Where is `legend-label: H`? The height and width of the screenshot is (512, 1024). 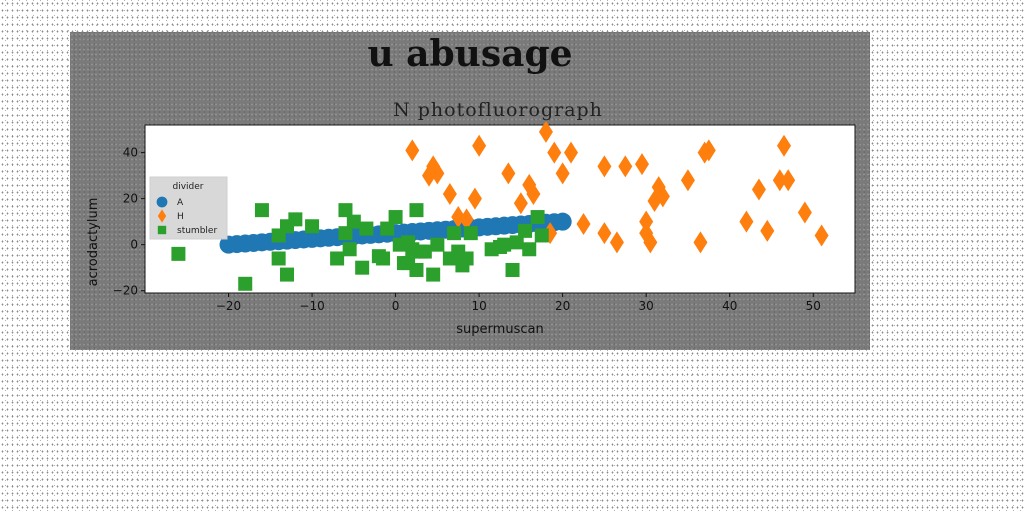
legend-label: H is located at coordinates (180, 217).